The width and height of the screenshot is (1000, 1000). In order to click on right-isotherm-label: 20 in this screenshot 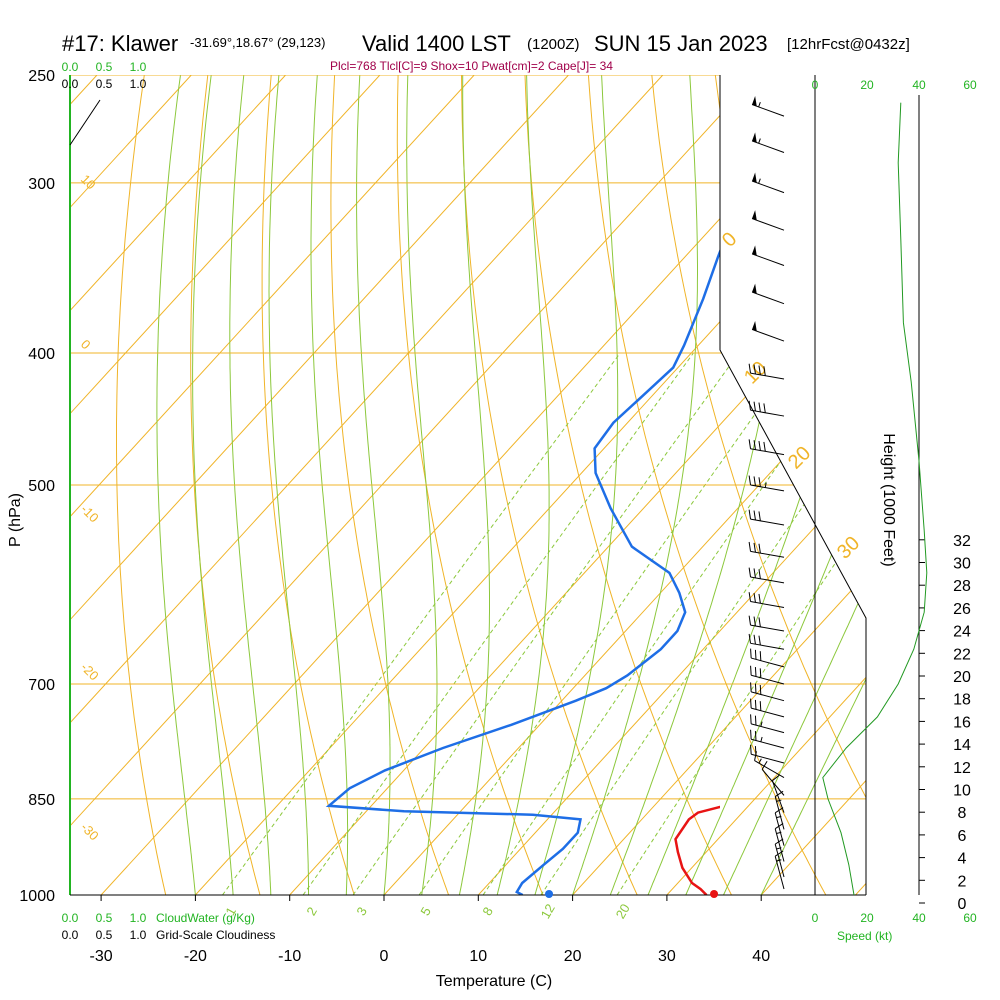, I will do `click(799, 457)`.